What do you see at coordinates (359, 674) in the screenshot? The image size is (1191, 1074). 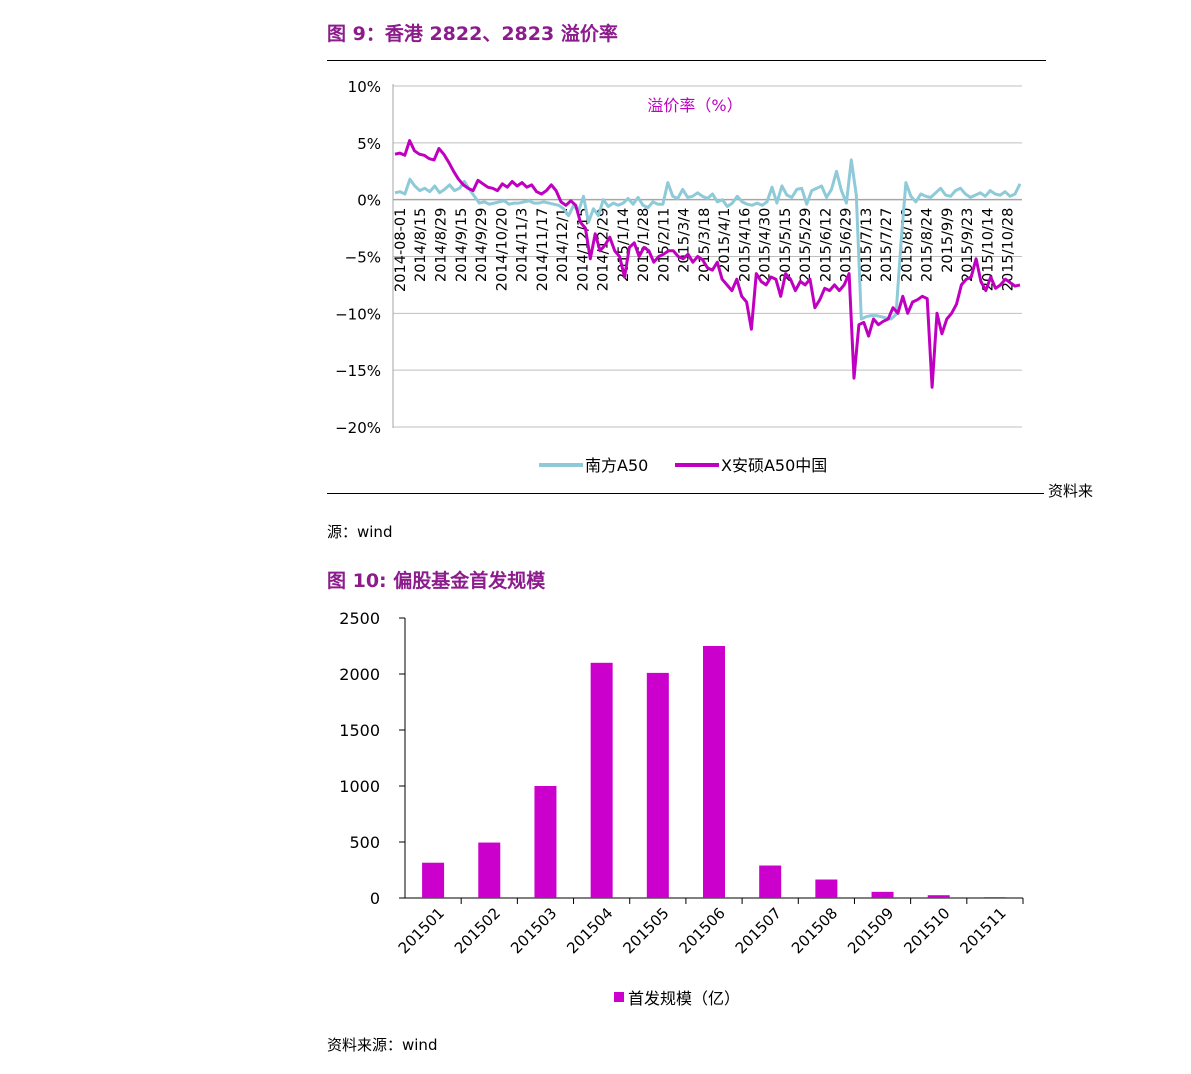 I see `chart2-y-tick-label: 2000` at bounding box center [359, 674].